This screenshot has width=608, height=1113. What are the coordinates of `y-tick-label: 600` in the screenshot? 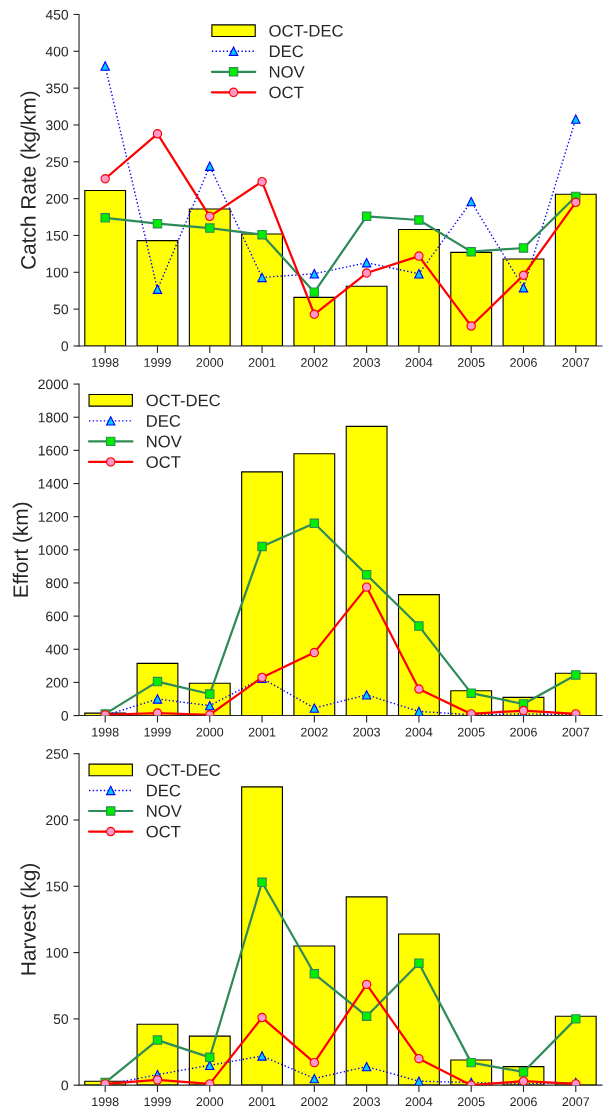 It's located at (57, 616).